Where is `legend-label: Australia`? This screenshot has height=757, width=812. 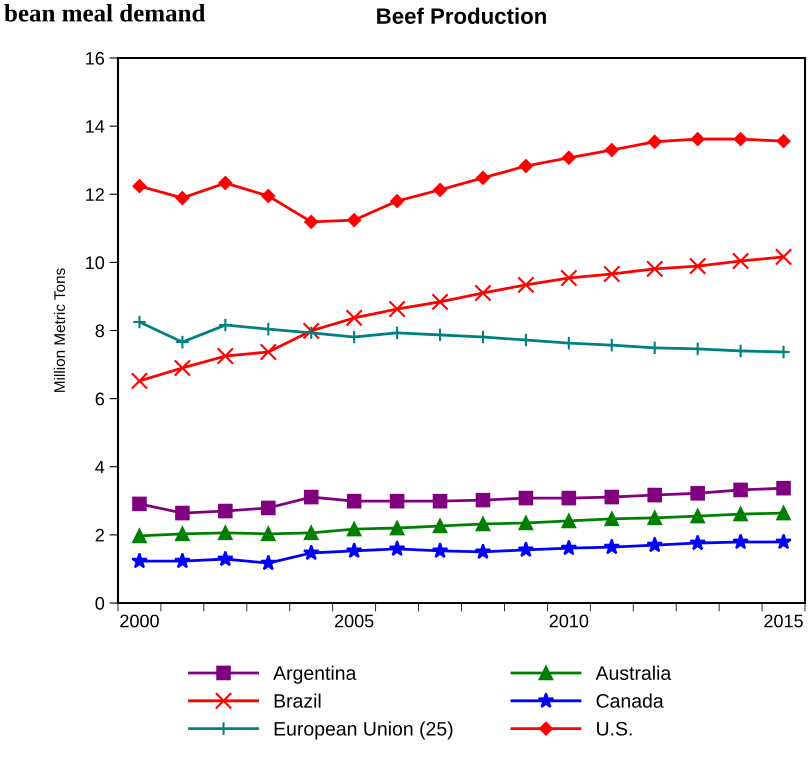 legend-label: Australia is located at coordinates (634, 673).